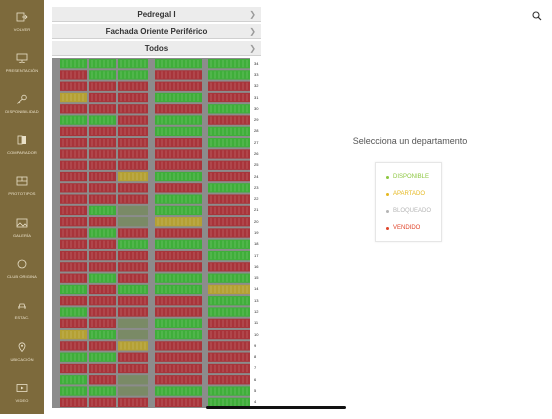  What do you see at coordinates (156, 31) in the screenshot?
I see `facade-selector: Fachada Oriente Periférico ❯` at bounding box center [156, 31].